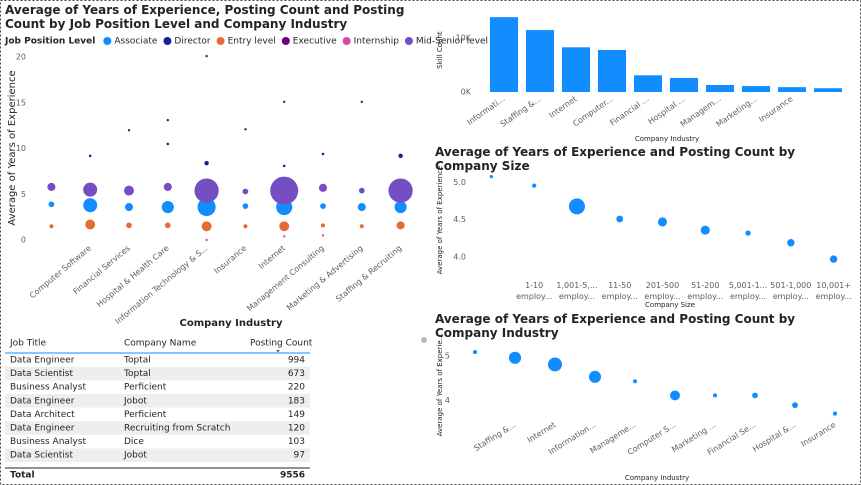 This screenshot has height=485, width=861. Describe the element at coordinates (459, 256) in the screenshot. I see `y-tick-label: 4.0` at that location.